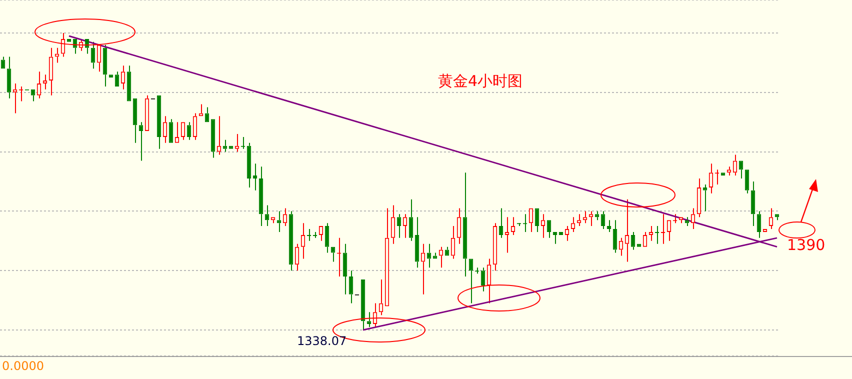  What do you see at coordinates (480, 81) in the screenshot?
I see `text: 黄金4小时图` at bounding box center [480, 81].